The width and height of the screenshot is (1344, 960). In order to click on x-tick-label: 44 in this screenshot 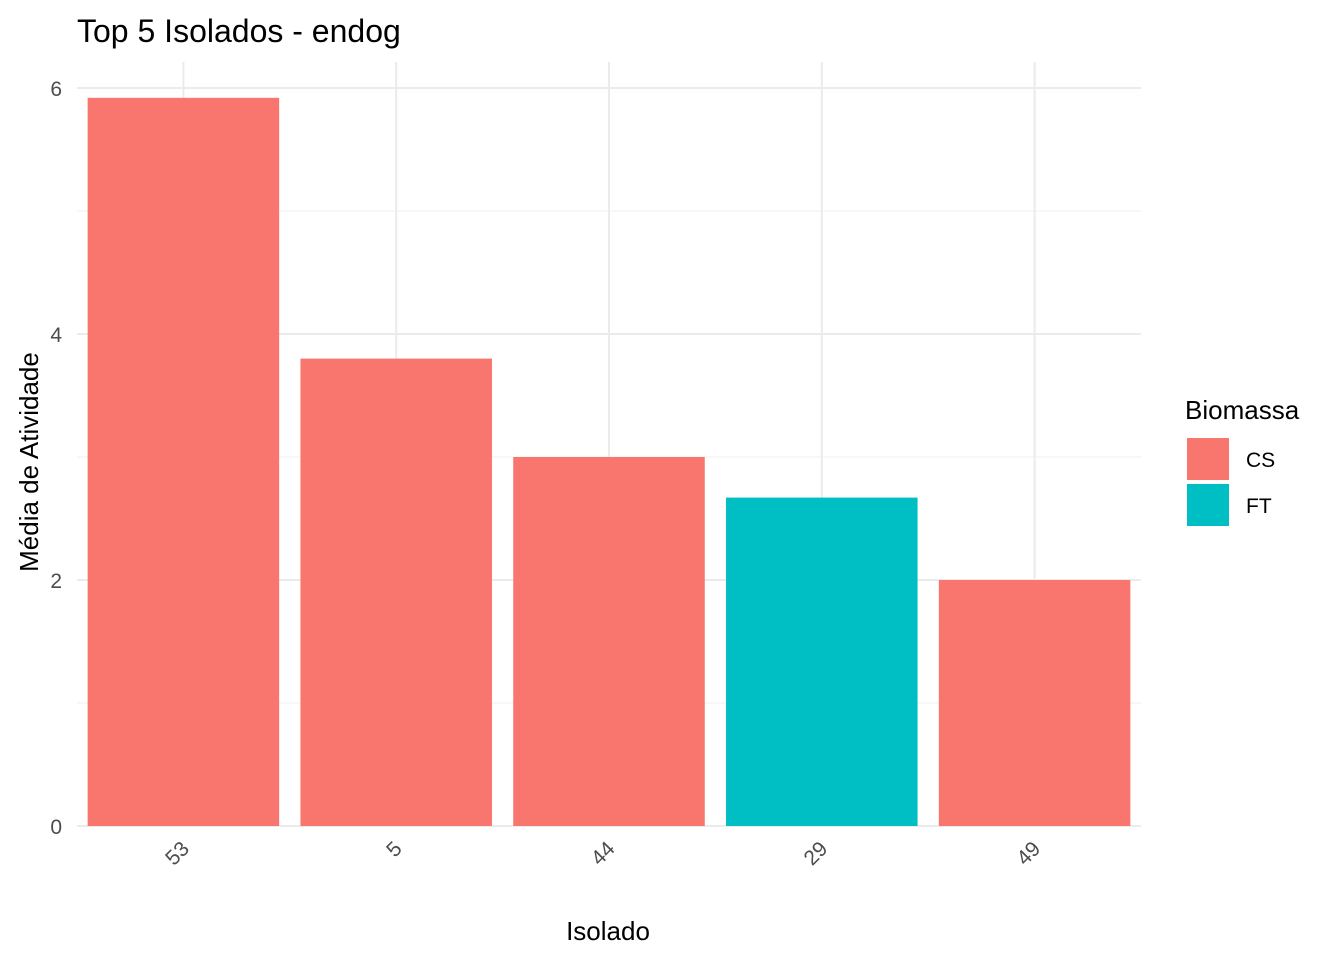, I will do `click(603, 853)`.